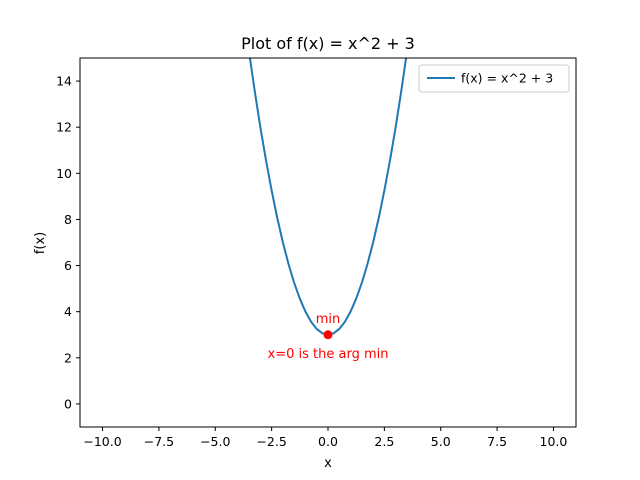 The image size is (640, 480). What do you see at coordinates (159, 441) in the screenshot?
I see `x-tick-label: −7.5` at bounding box center [159, 441].